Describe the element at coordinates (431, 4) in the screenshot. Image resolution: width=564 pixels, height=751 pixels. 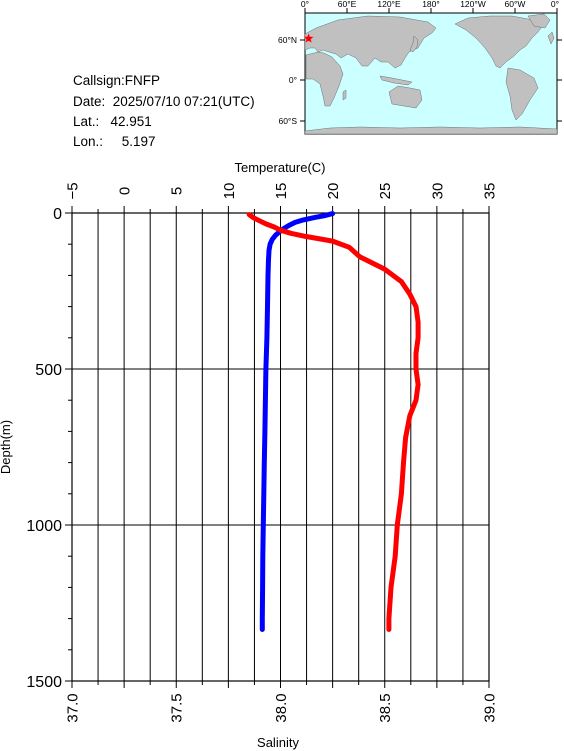
I see `map-top-label-3: 180°` at that location.